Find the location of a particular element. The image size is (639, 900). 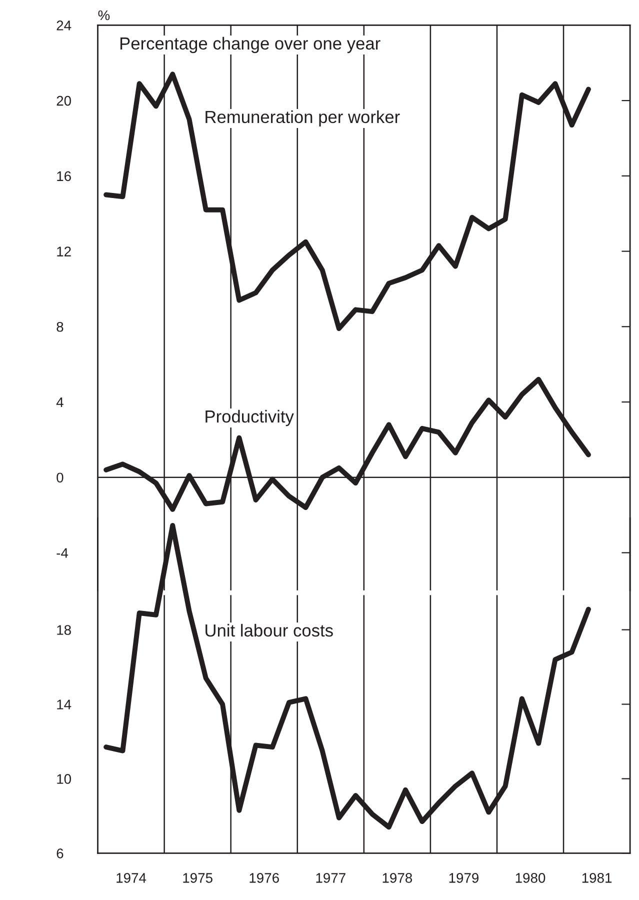

y-tick-label: 20 is located at coordinates (64, 101).